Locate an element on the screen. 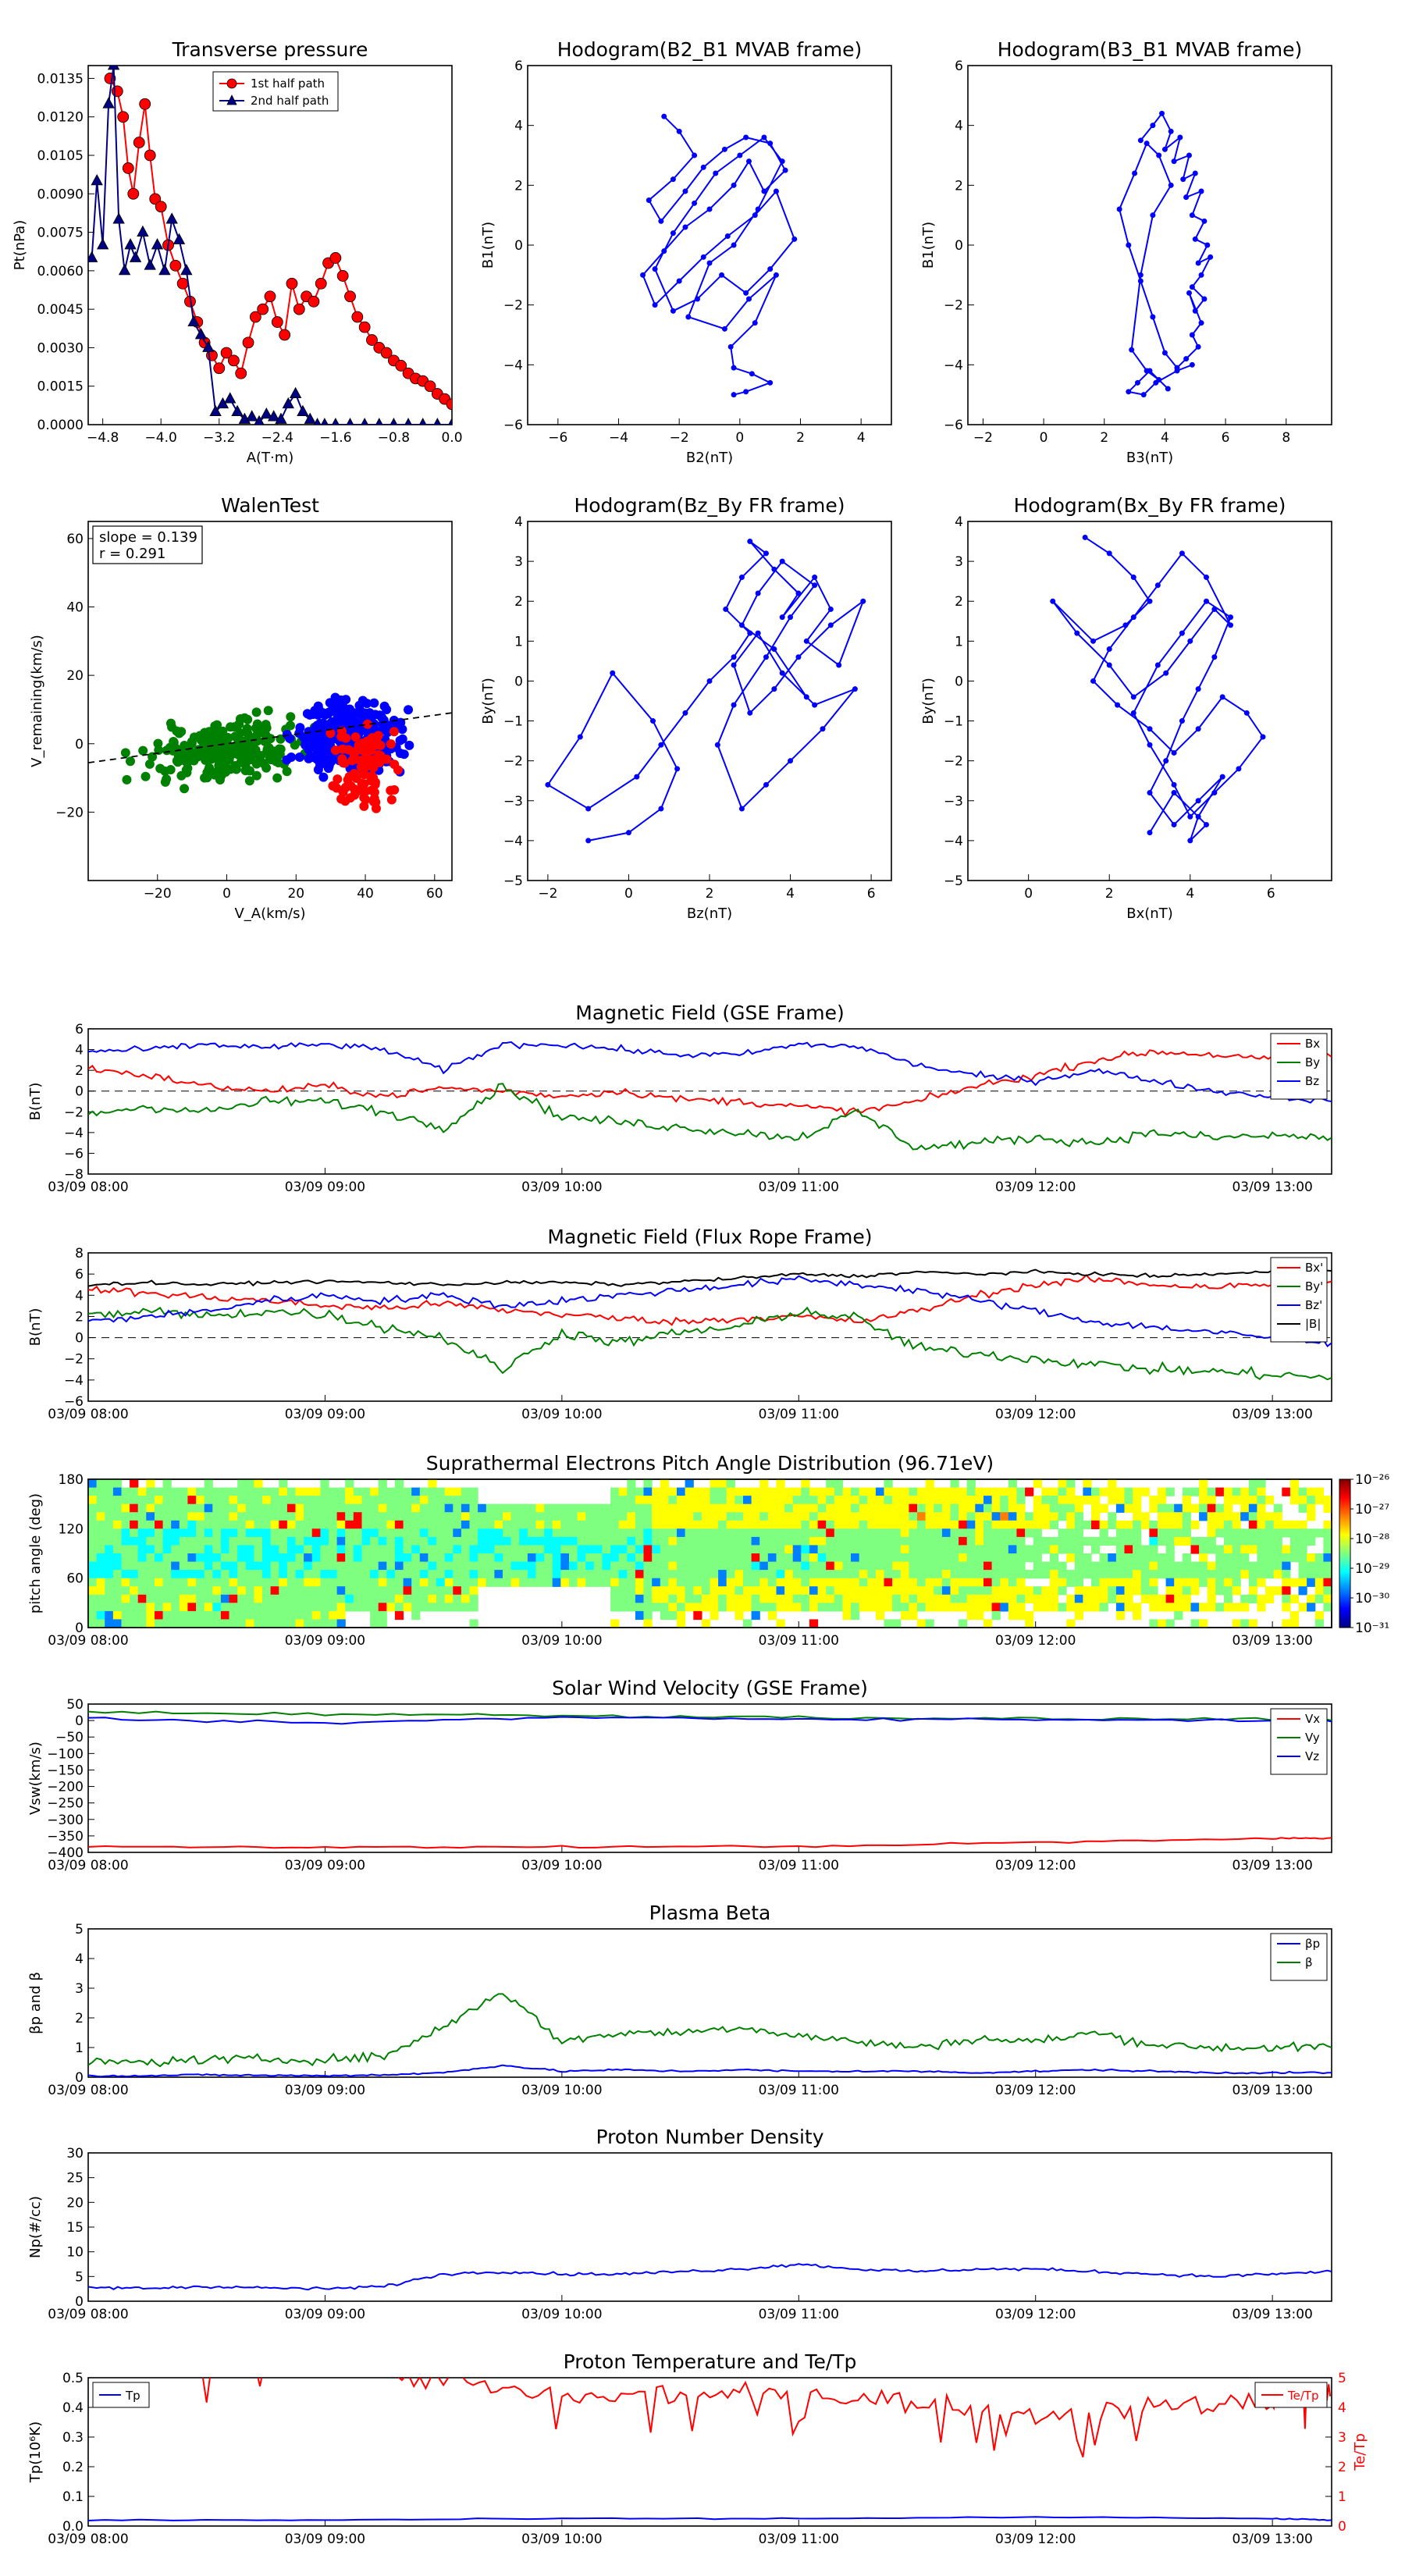 The height and width of the screenshot is (2576, 1405). y-tick-label: 0.5 is located at coordinates (73, 2378).